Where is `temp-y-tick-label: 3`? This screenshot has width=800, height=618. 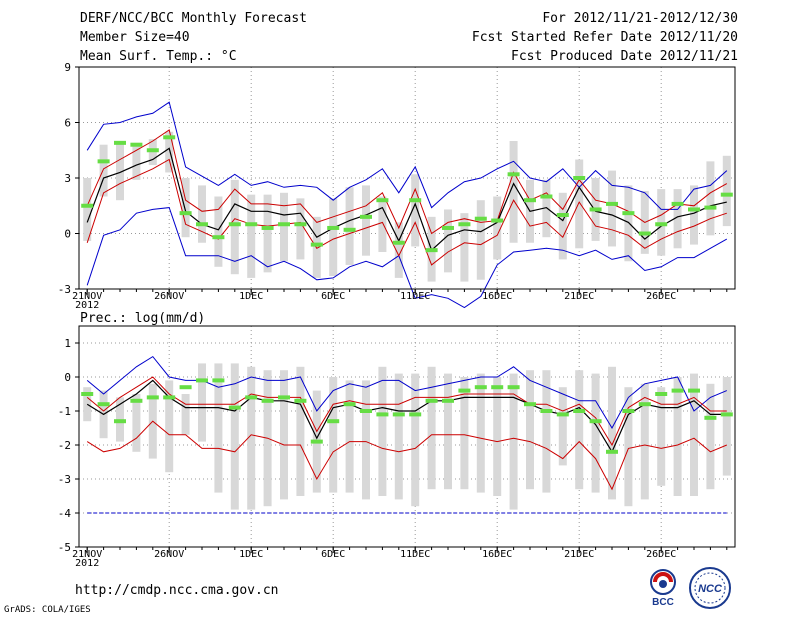
temp-y-tick-label: 3 is located at coordinates (67, 178).